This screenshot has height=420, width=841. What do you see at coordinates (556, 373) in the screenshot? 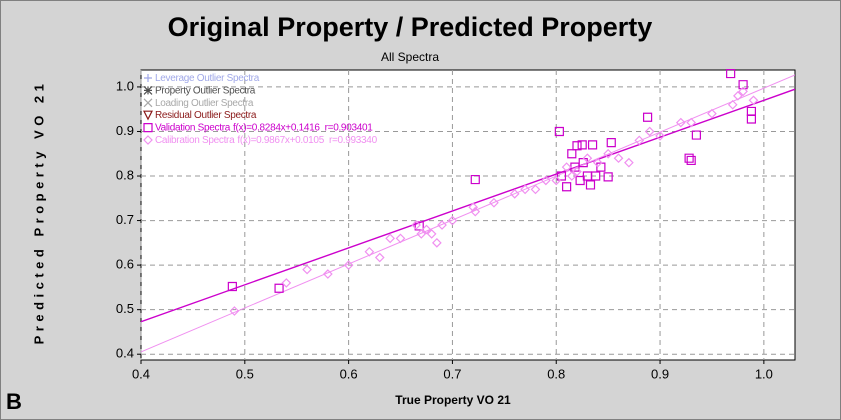
I see `x-tick-label: 0.8` at bounding box center [556, 373].